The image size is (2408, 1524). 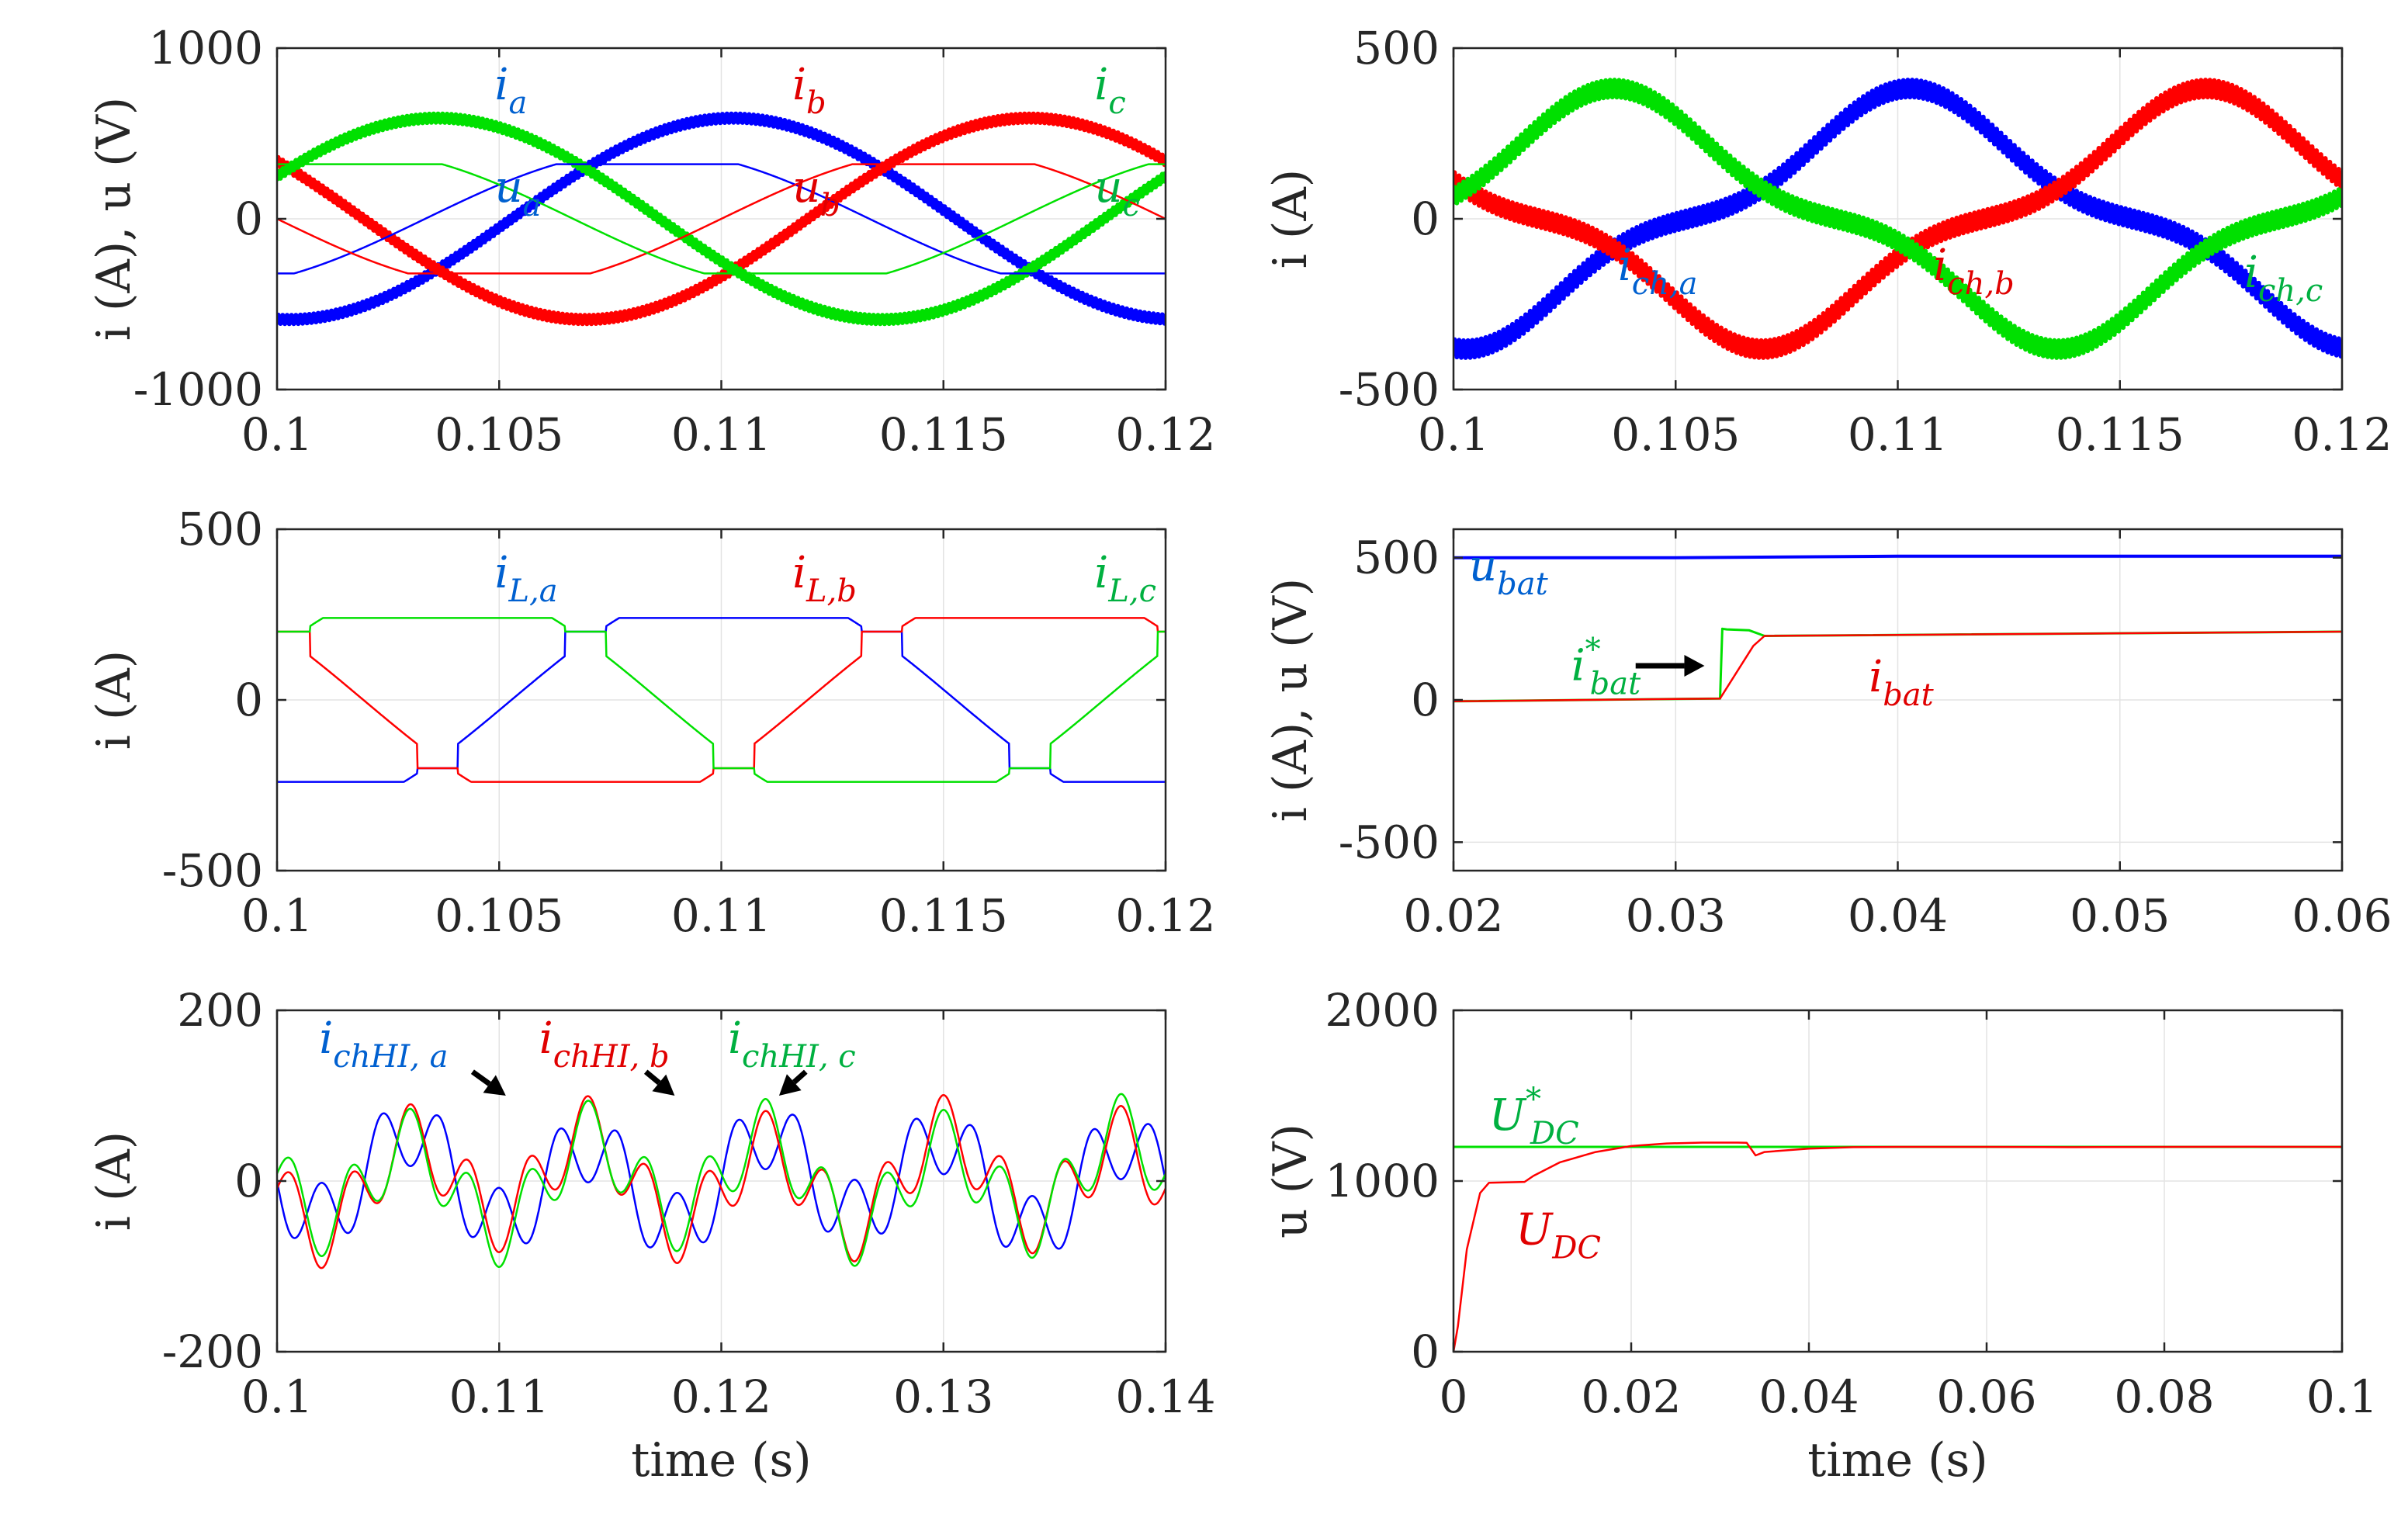 I want to click on label-sub: ch,b, so click(x=1980, y=284).